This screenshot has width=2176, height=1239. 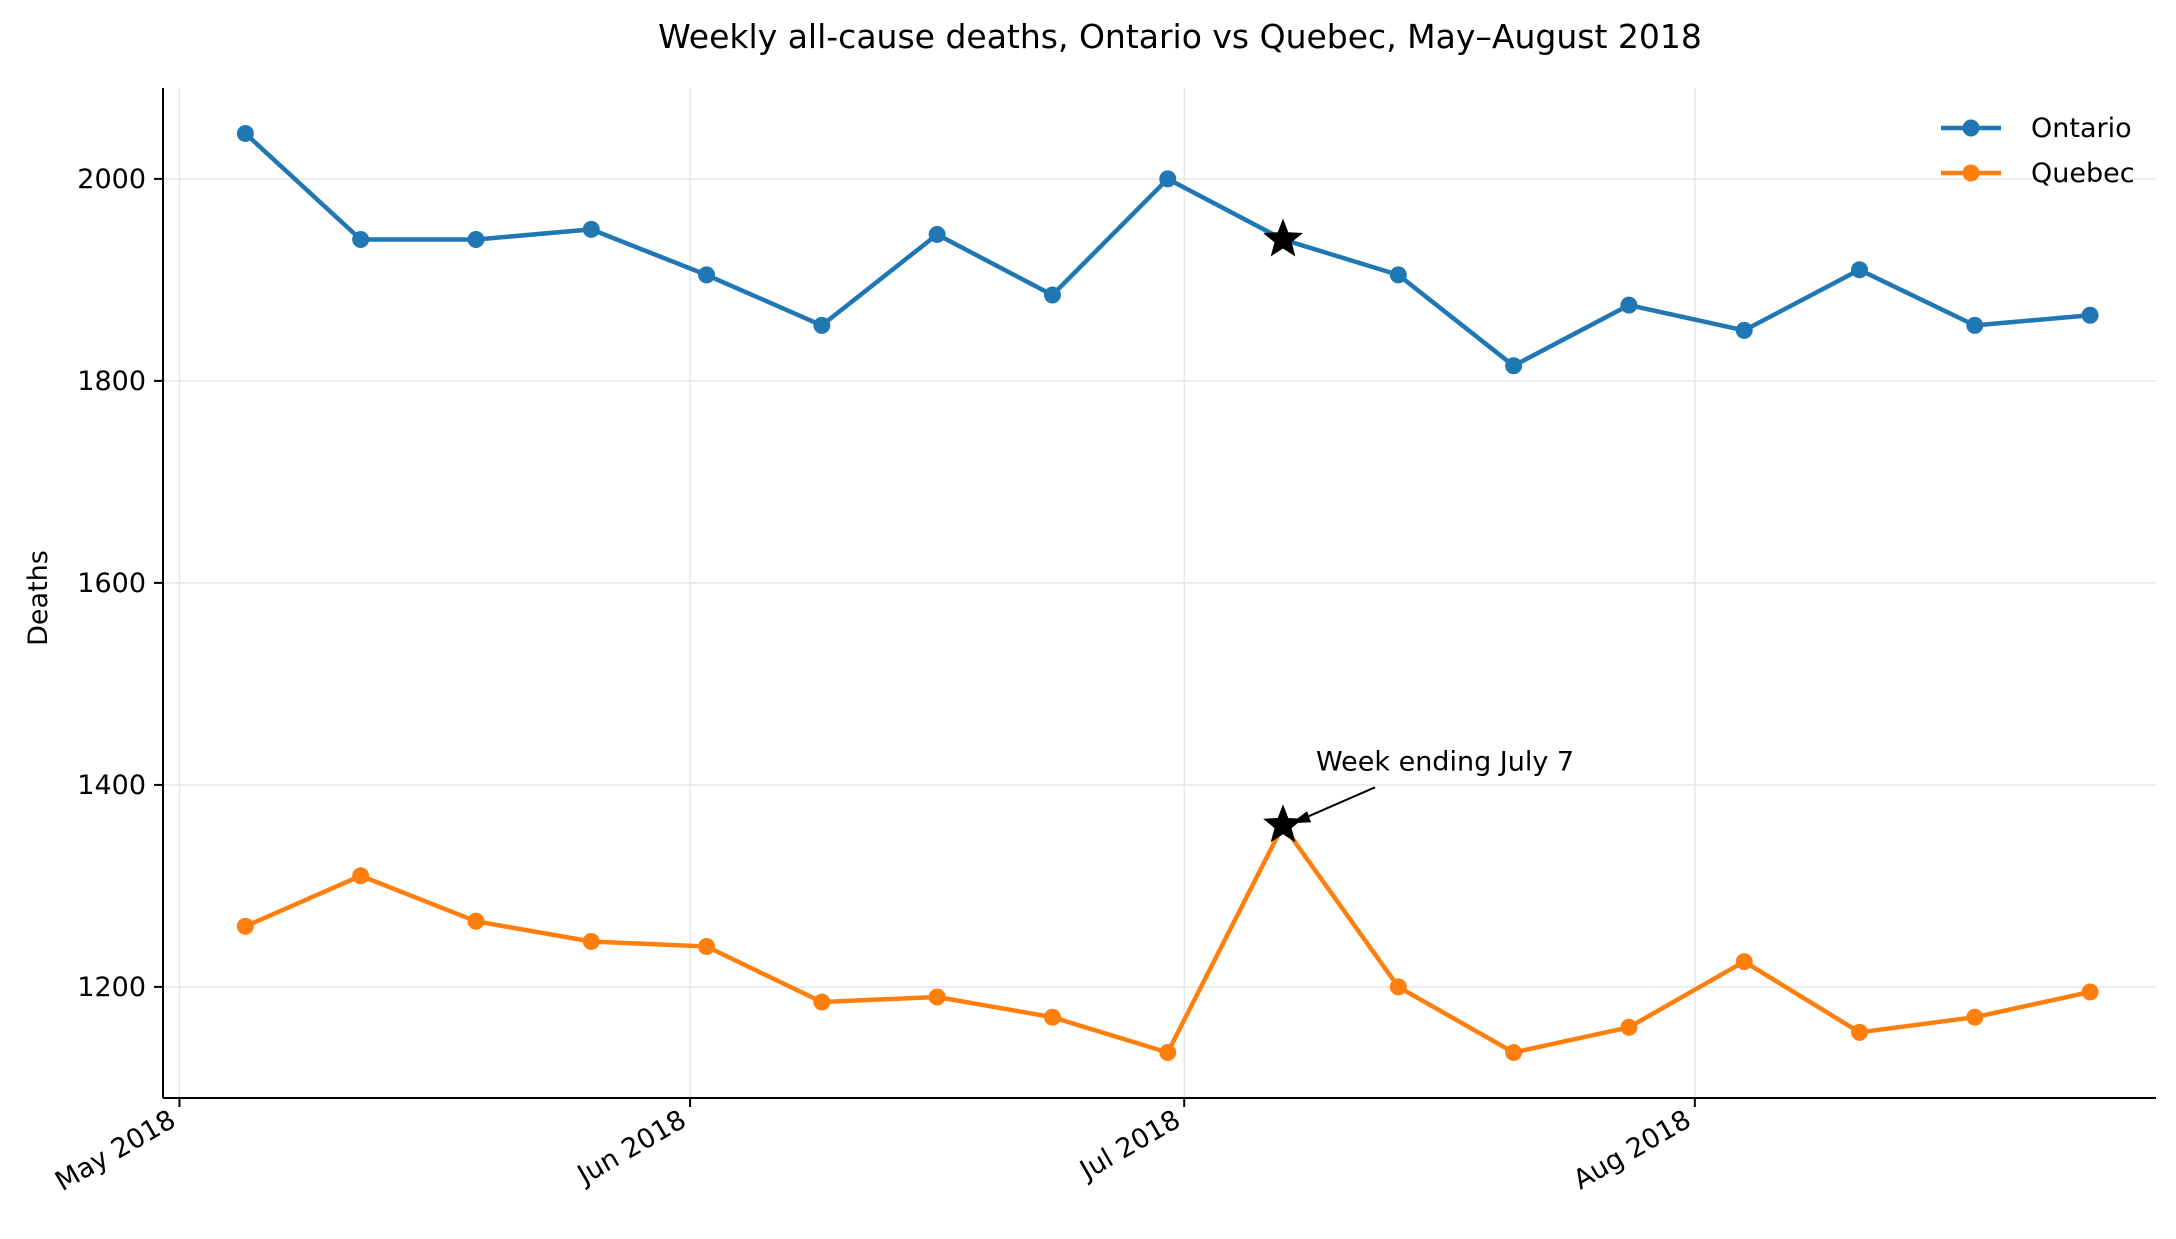 I want to click on annotation-arrow, so click(x=1336, y=804).